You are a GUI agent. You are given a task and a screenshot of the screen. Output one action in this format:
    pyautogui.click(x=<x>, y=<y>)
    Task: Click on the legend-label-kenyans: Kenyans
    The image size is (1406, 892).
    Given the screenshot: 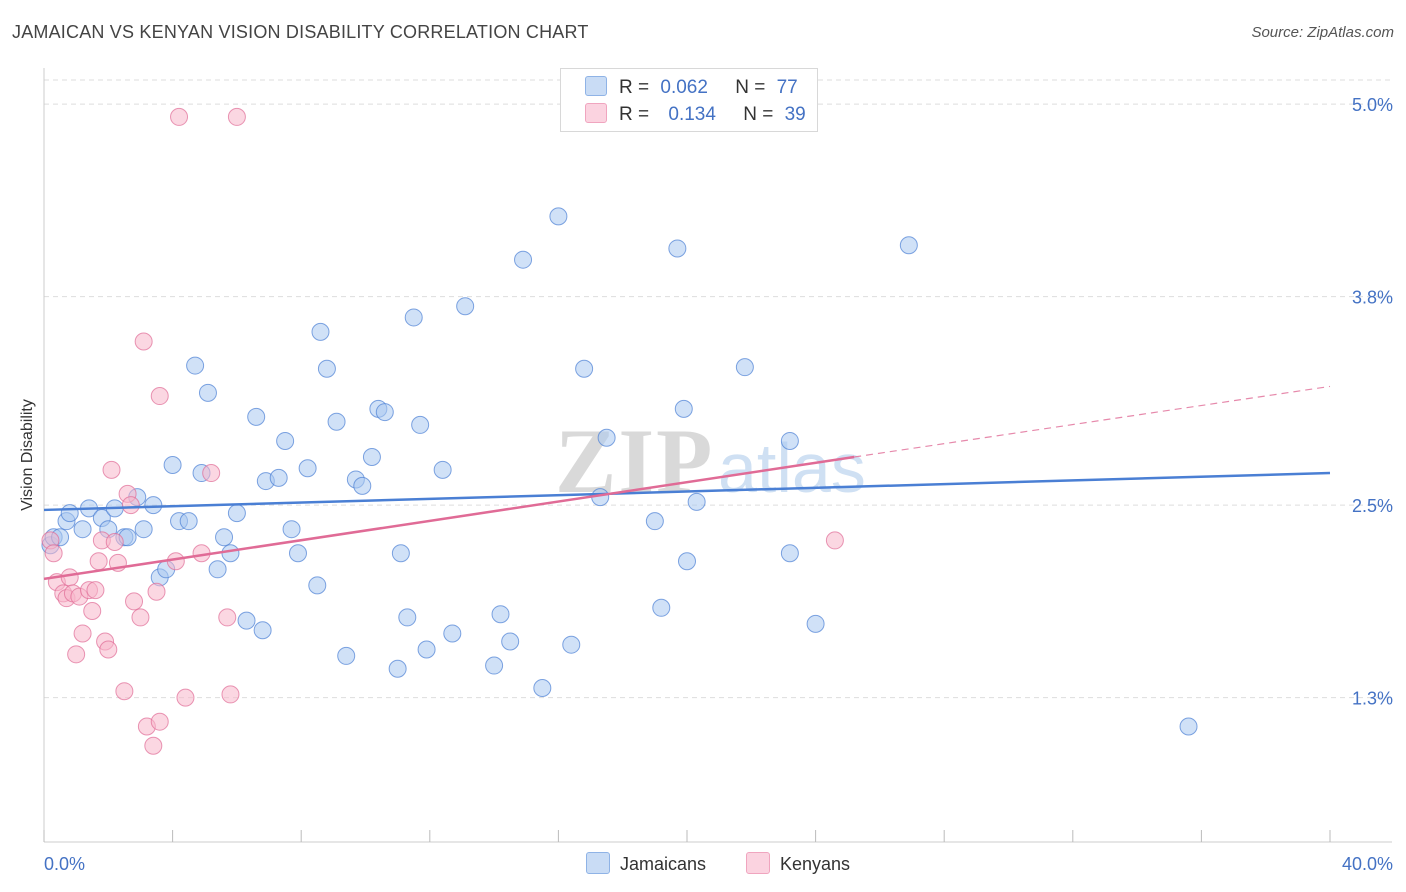 What is the action you would take?
    pyautogui.click(x=815, y=864)
    